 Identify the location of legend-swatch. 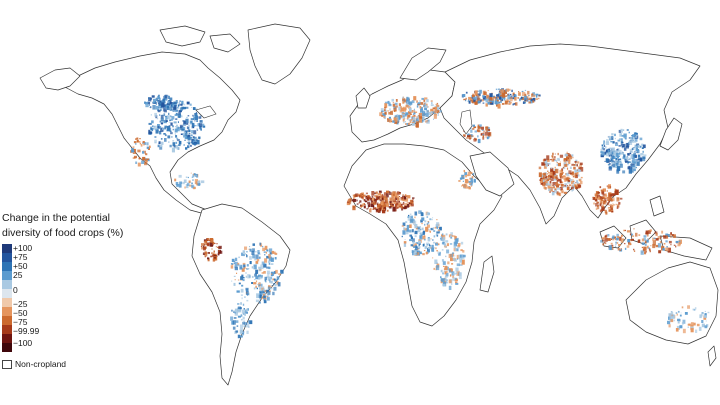
(7, 320).